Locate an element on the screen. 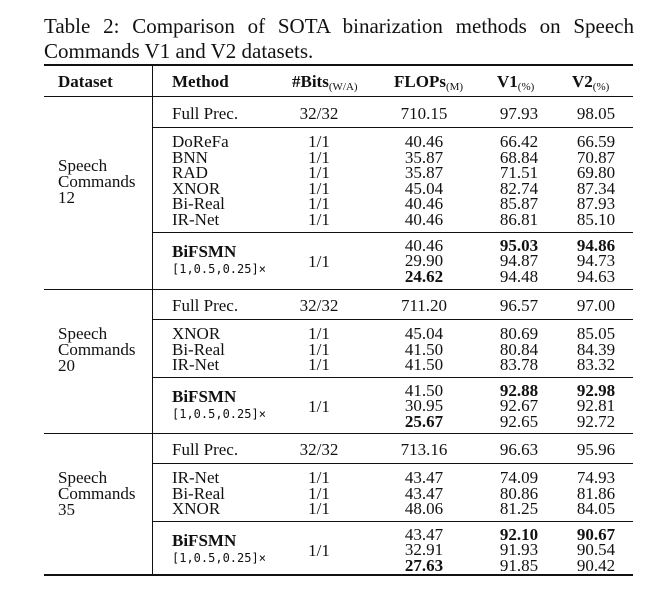 The height and width of the screenshot is (597, 658). bifsmn-v1: 95.03 is located at coordinates (519, 245).